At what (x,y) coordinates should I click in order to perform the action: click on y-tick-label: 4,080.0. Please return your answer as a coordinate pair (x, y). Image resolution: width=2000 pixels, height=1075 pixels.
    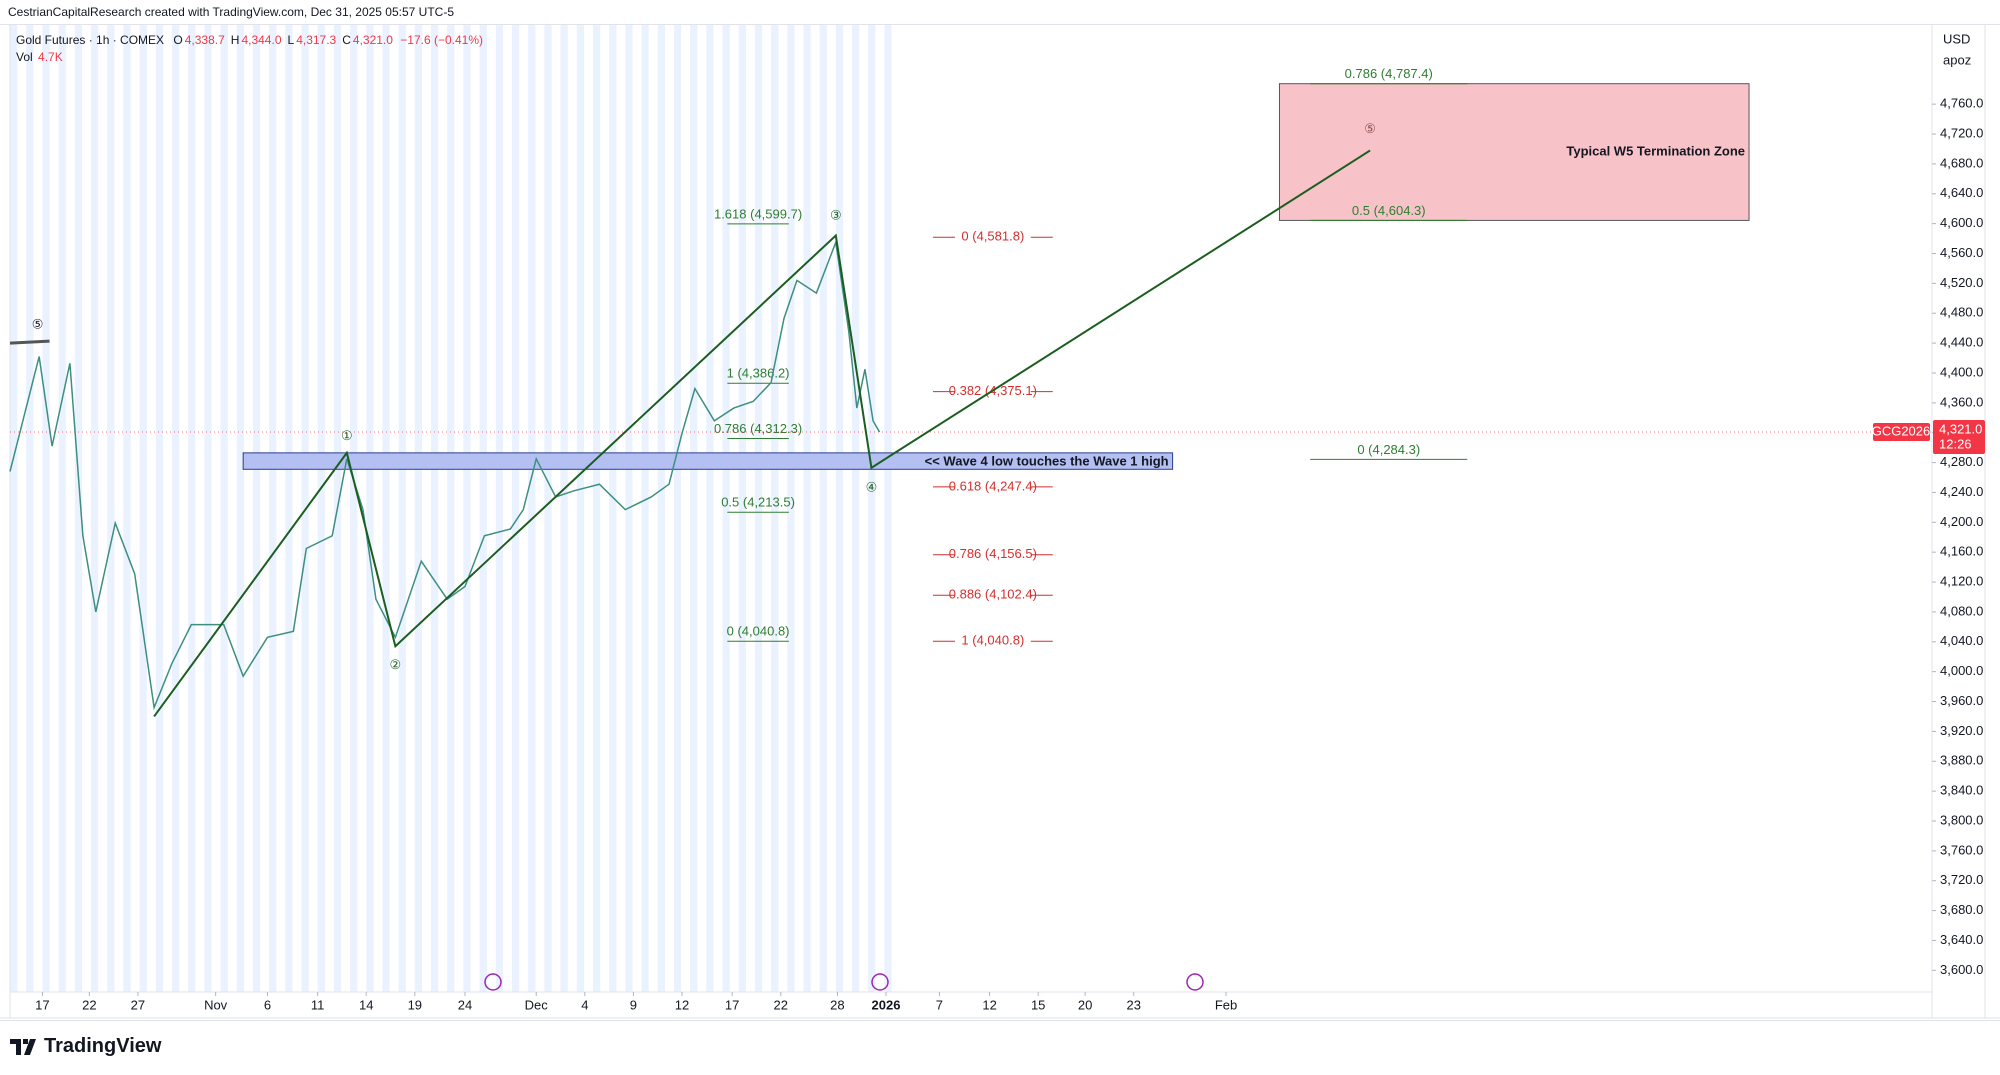
    Looking at the image, I should click on (1961, 610).